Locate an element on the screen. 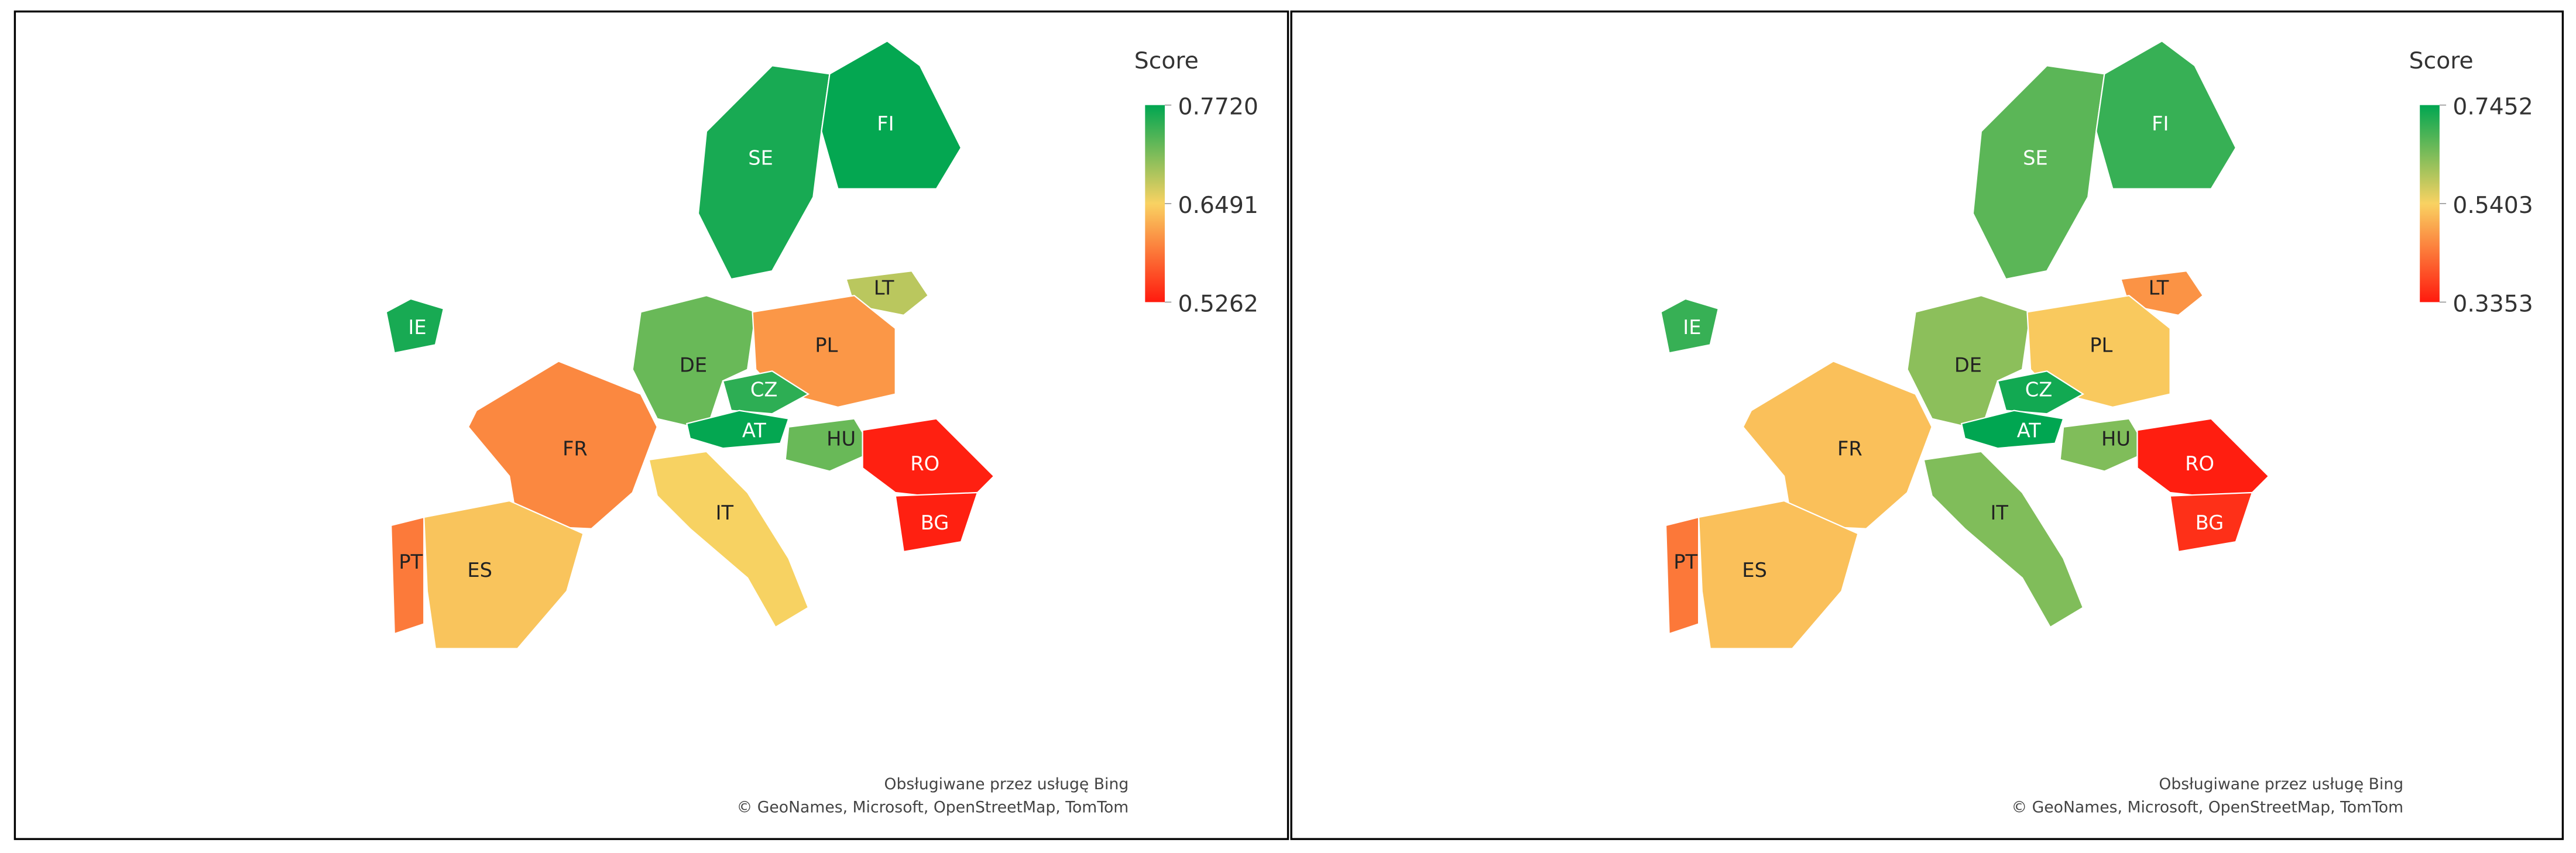 The height and width of the screenshot is (853, 2576). legend-tick-label: 0.5262 is located at coordinates (1218, 304).